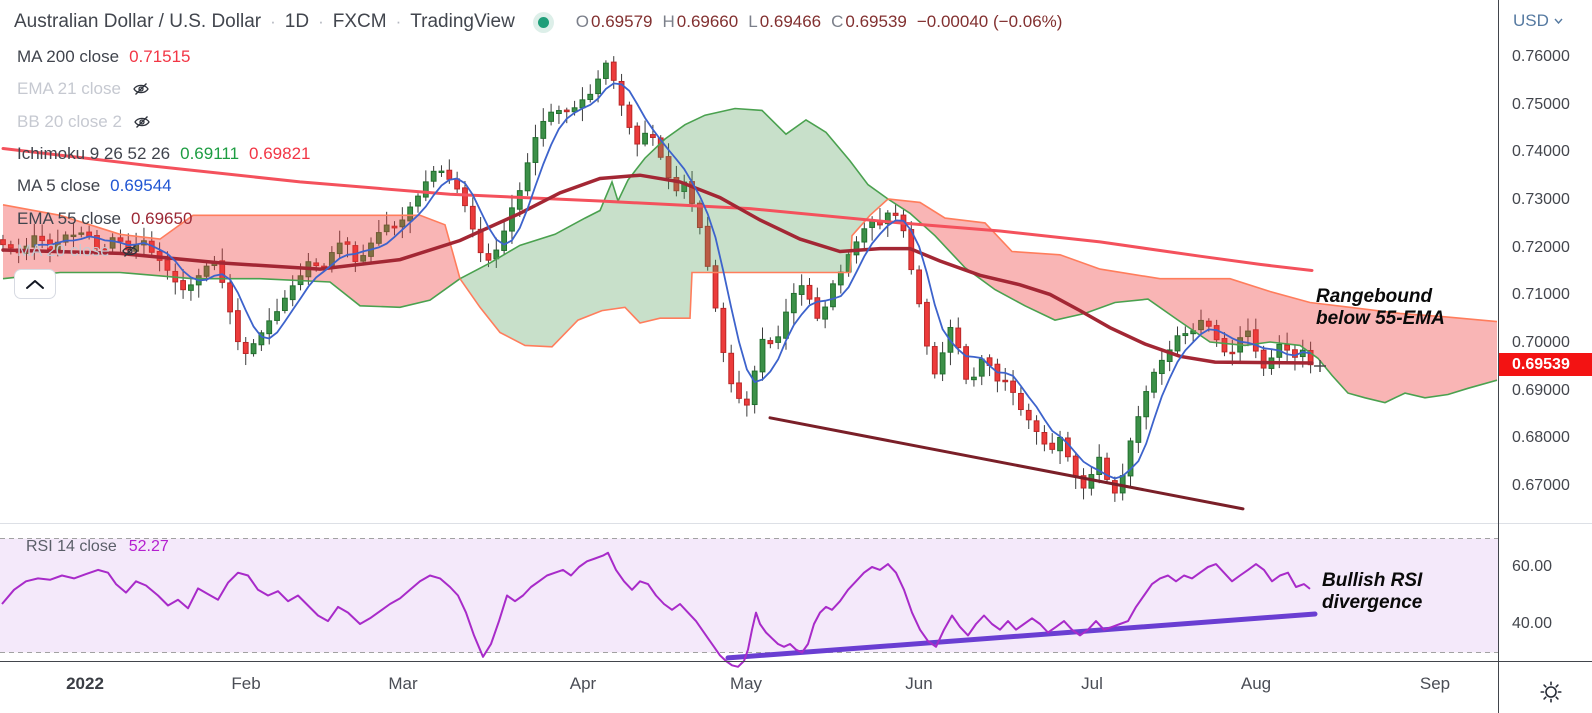  What do you see at coordinates (1541, 104) in the screenshot?
I see `price-tick-label: 0.75000` at bounding box center [1541, 104].